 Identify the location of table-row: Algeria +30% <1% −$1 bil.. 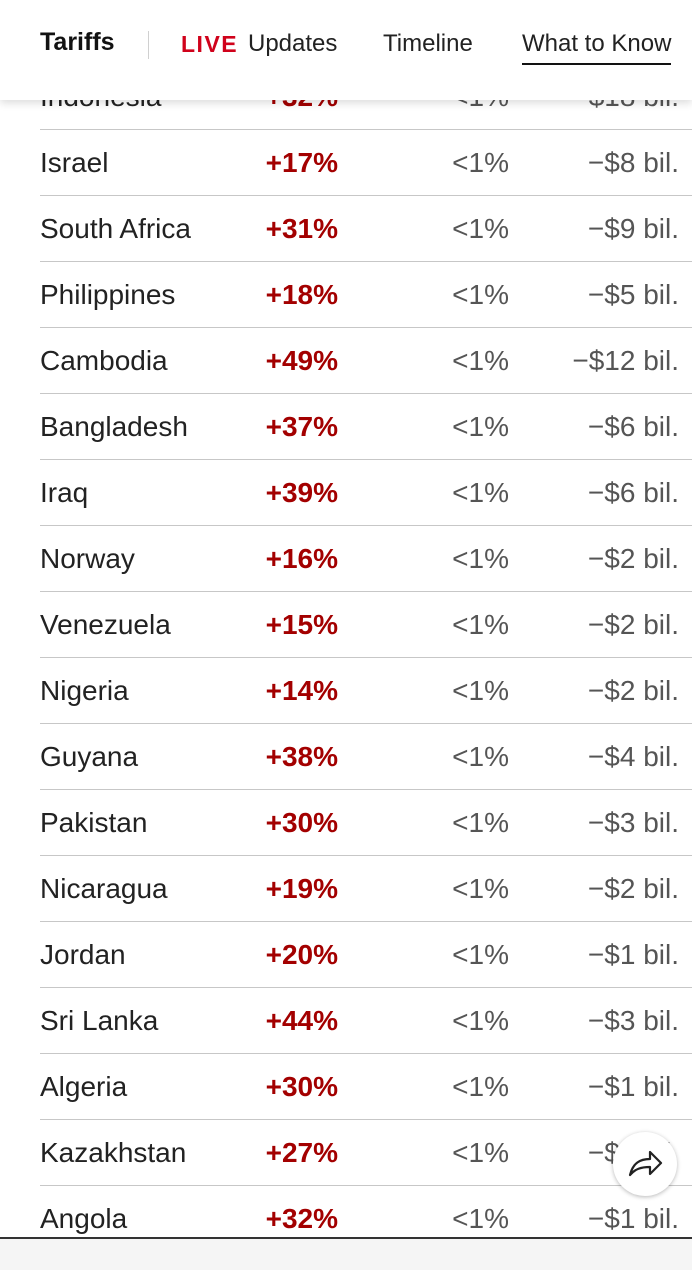
(366, 1087).